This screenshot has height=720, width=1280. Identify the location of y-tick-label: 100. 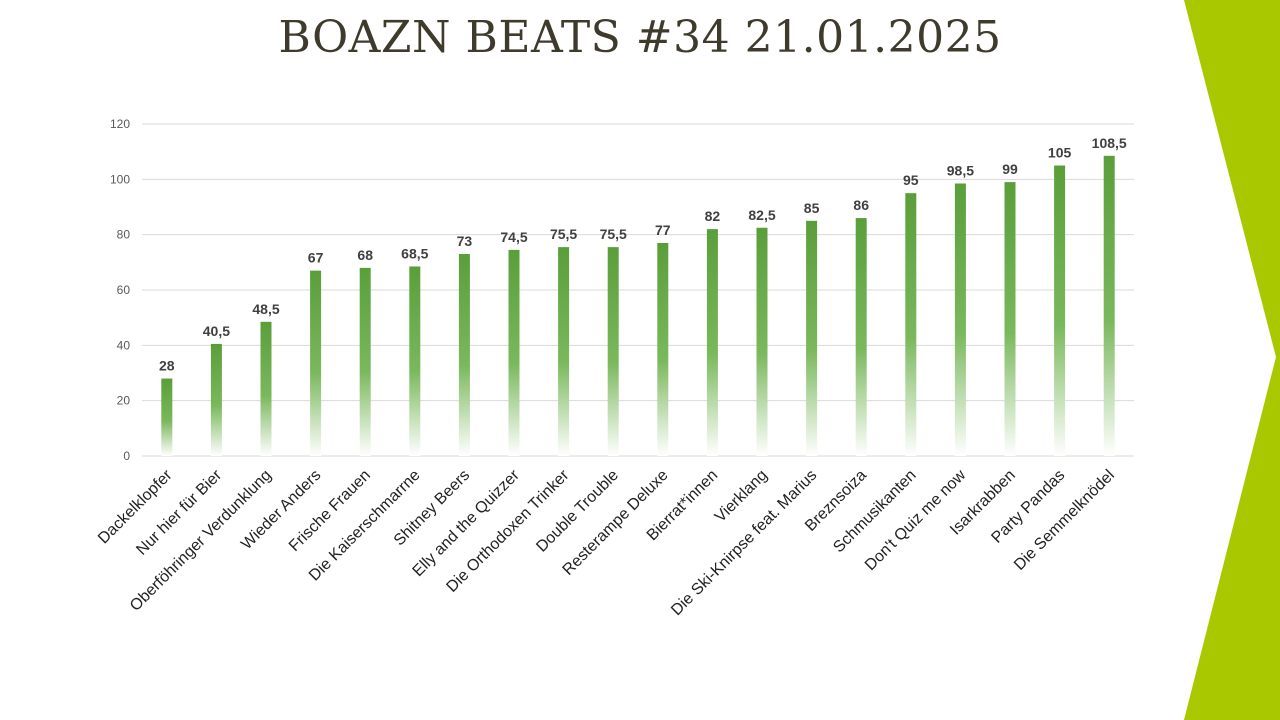
(120, 179).